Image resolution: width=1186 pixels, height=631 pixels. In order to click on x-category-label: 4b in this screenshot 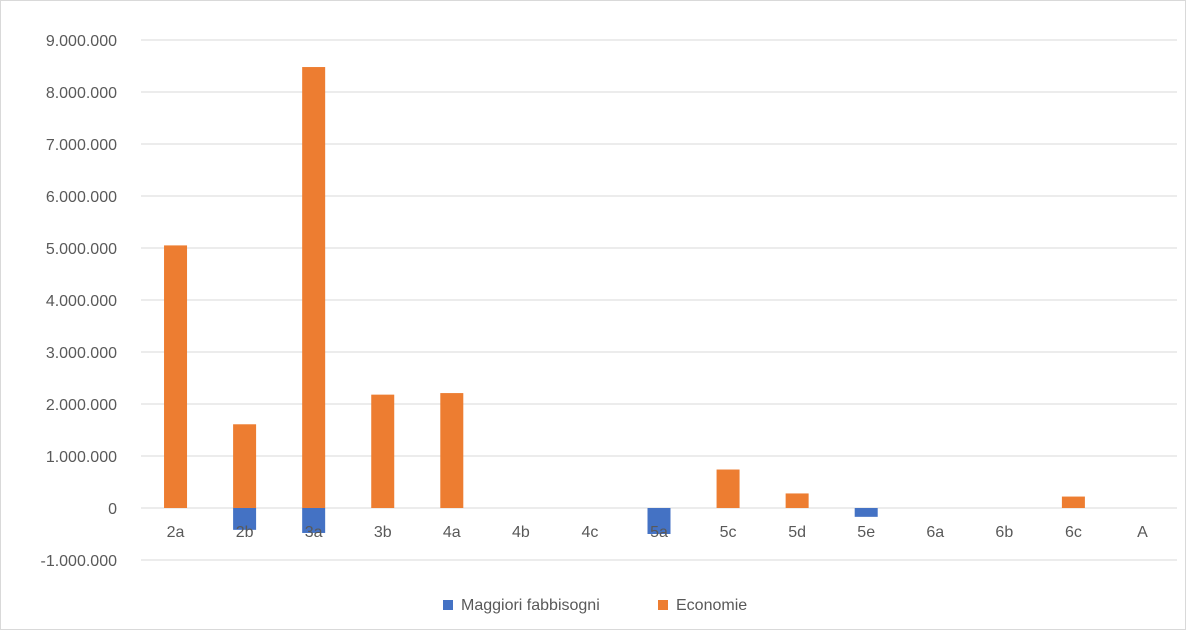, I will do `click(521, 532)`.